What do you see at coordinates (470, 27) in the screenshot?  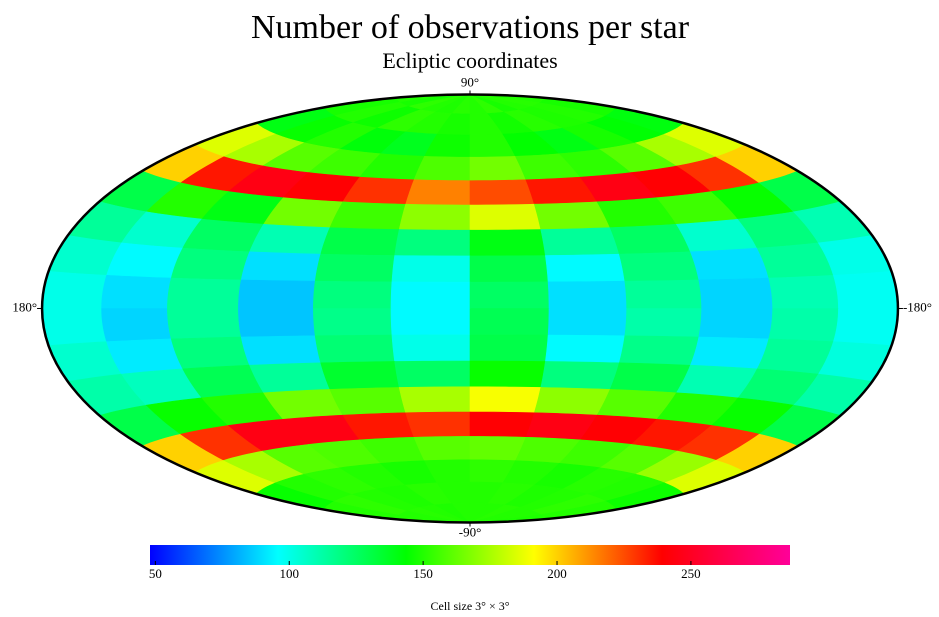 I see `chart-title: Number of observations per star` at bounding box center [470, 27].